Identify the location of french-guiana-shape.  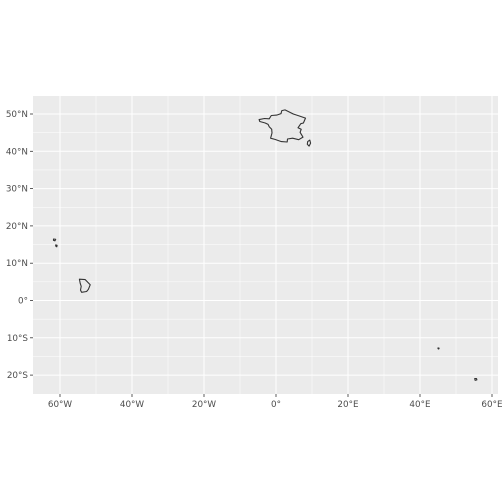
(84, 285).